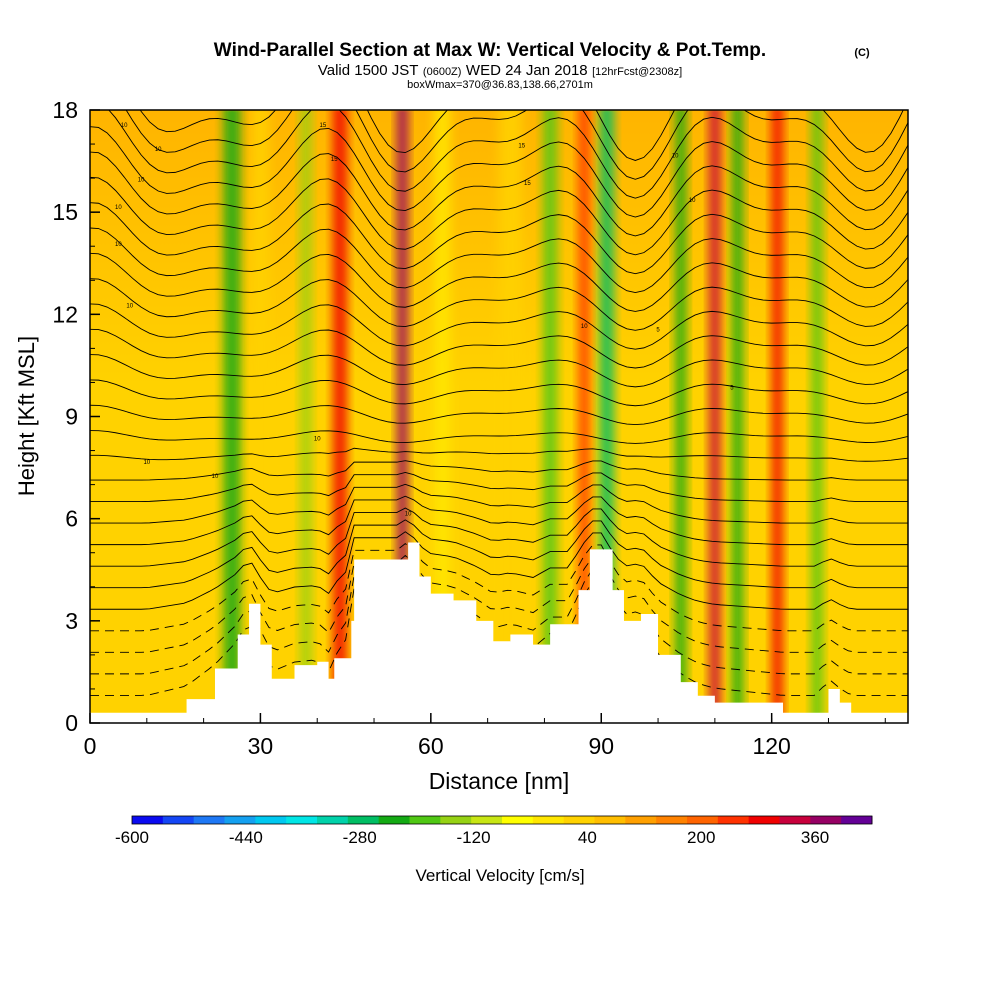 Image resolution: width=1000 pixels, height=1000 pixels. I want to click on x-tick-label: 0, so click(90, 746).